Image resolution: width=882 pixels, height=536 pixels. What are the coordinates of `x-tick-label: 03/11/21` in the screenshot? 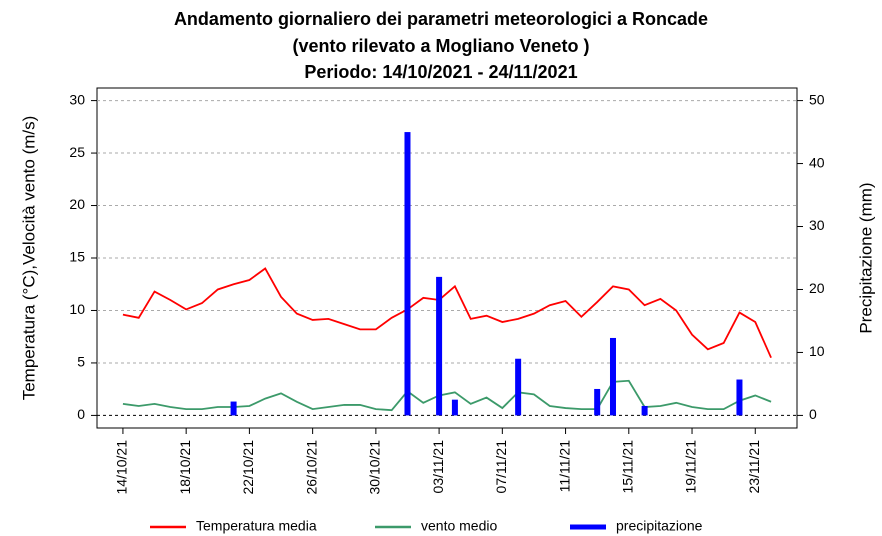 It's located at (438, 467).